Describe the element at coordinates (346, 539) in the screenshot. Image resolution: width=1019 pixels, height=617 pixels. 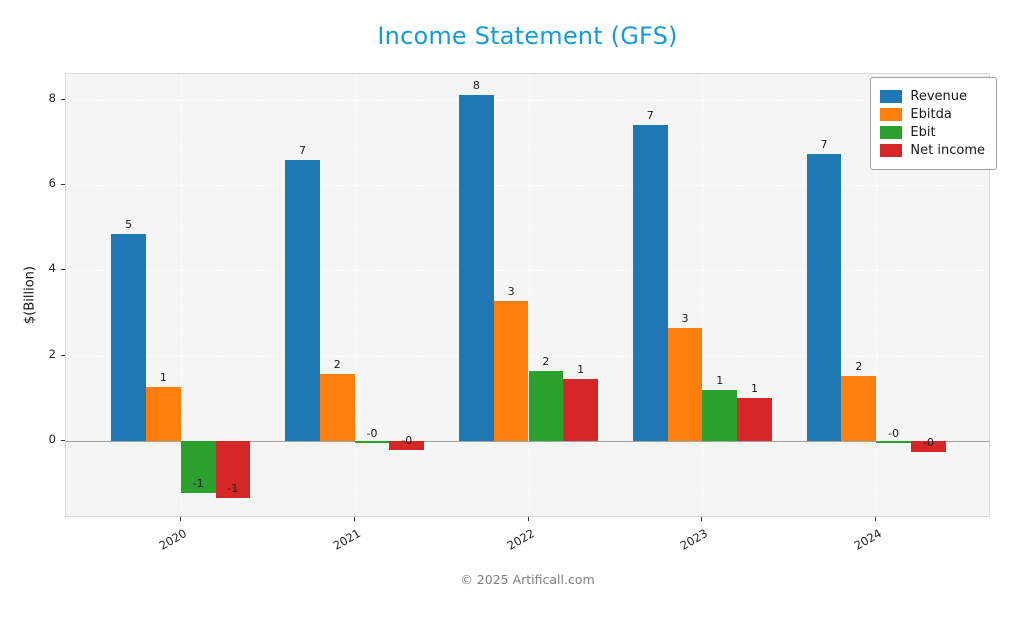
I see `x-tick-label: 2021` at that location.